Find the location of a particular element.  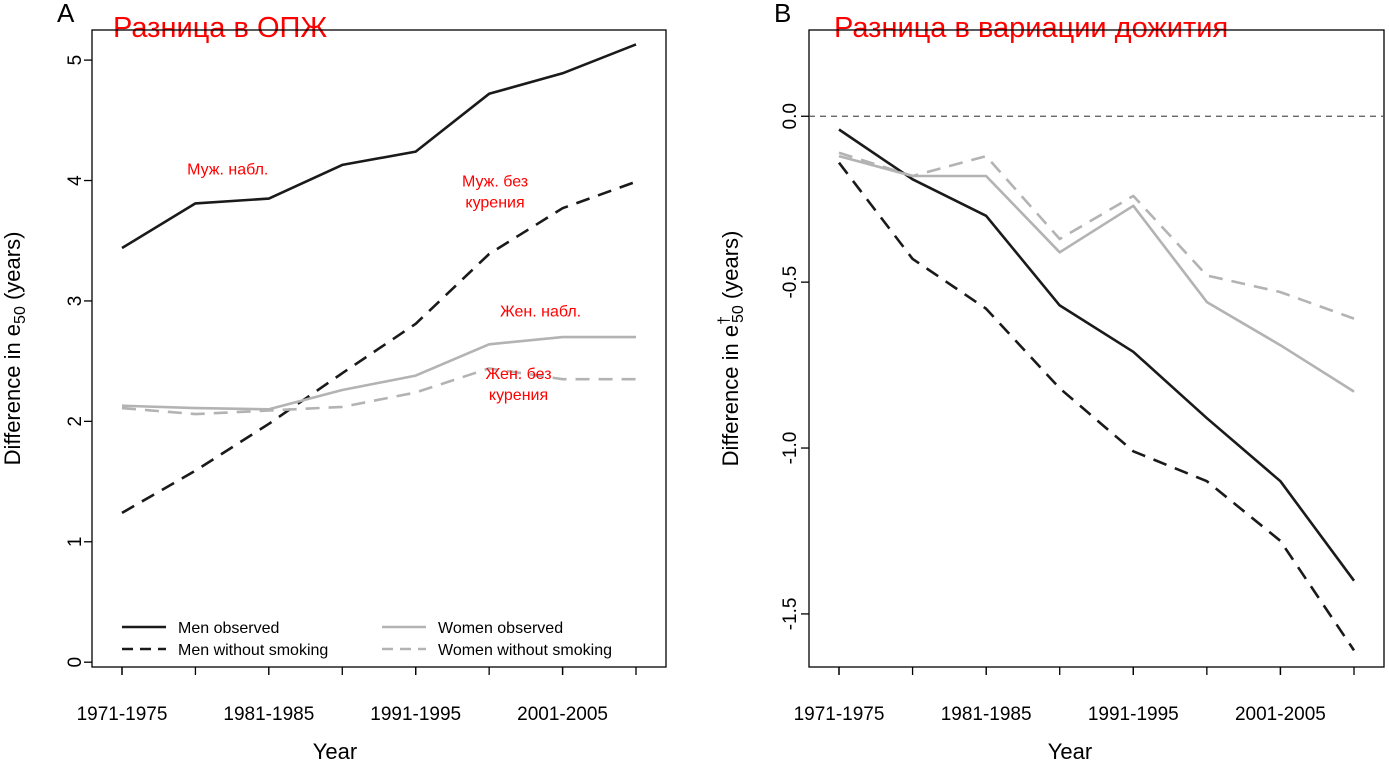

y-tick-label: 0 is located at coordinates (75, 662).